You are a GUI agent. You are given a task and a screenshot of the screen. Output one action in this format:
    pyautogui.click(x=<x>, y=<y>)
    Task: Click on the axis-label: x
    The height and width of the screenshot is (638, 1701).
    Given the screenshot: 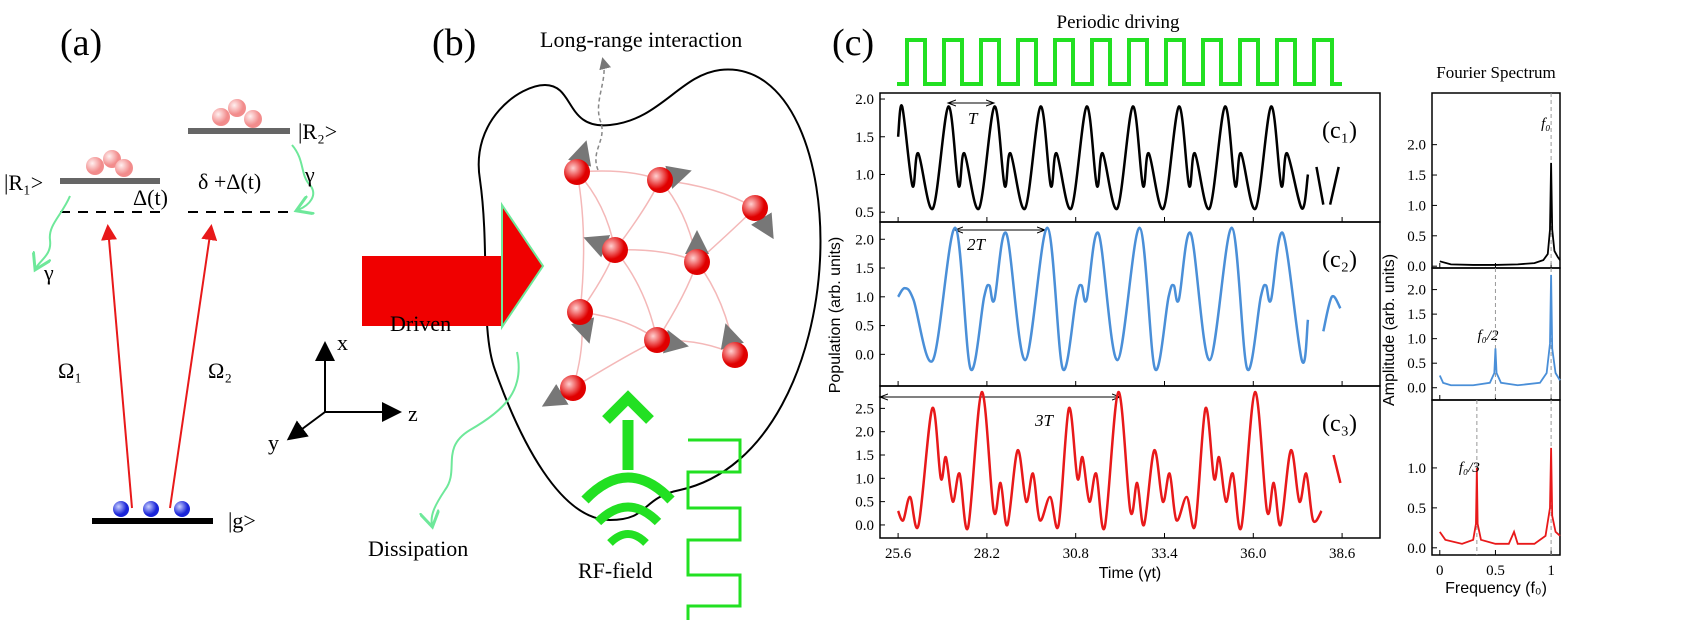 What is the action you would take?
    pyautogui.click(x=342, y=342)
    